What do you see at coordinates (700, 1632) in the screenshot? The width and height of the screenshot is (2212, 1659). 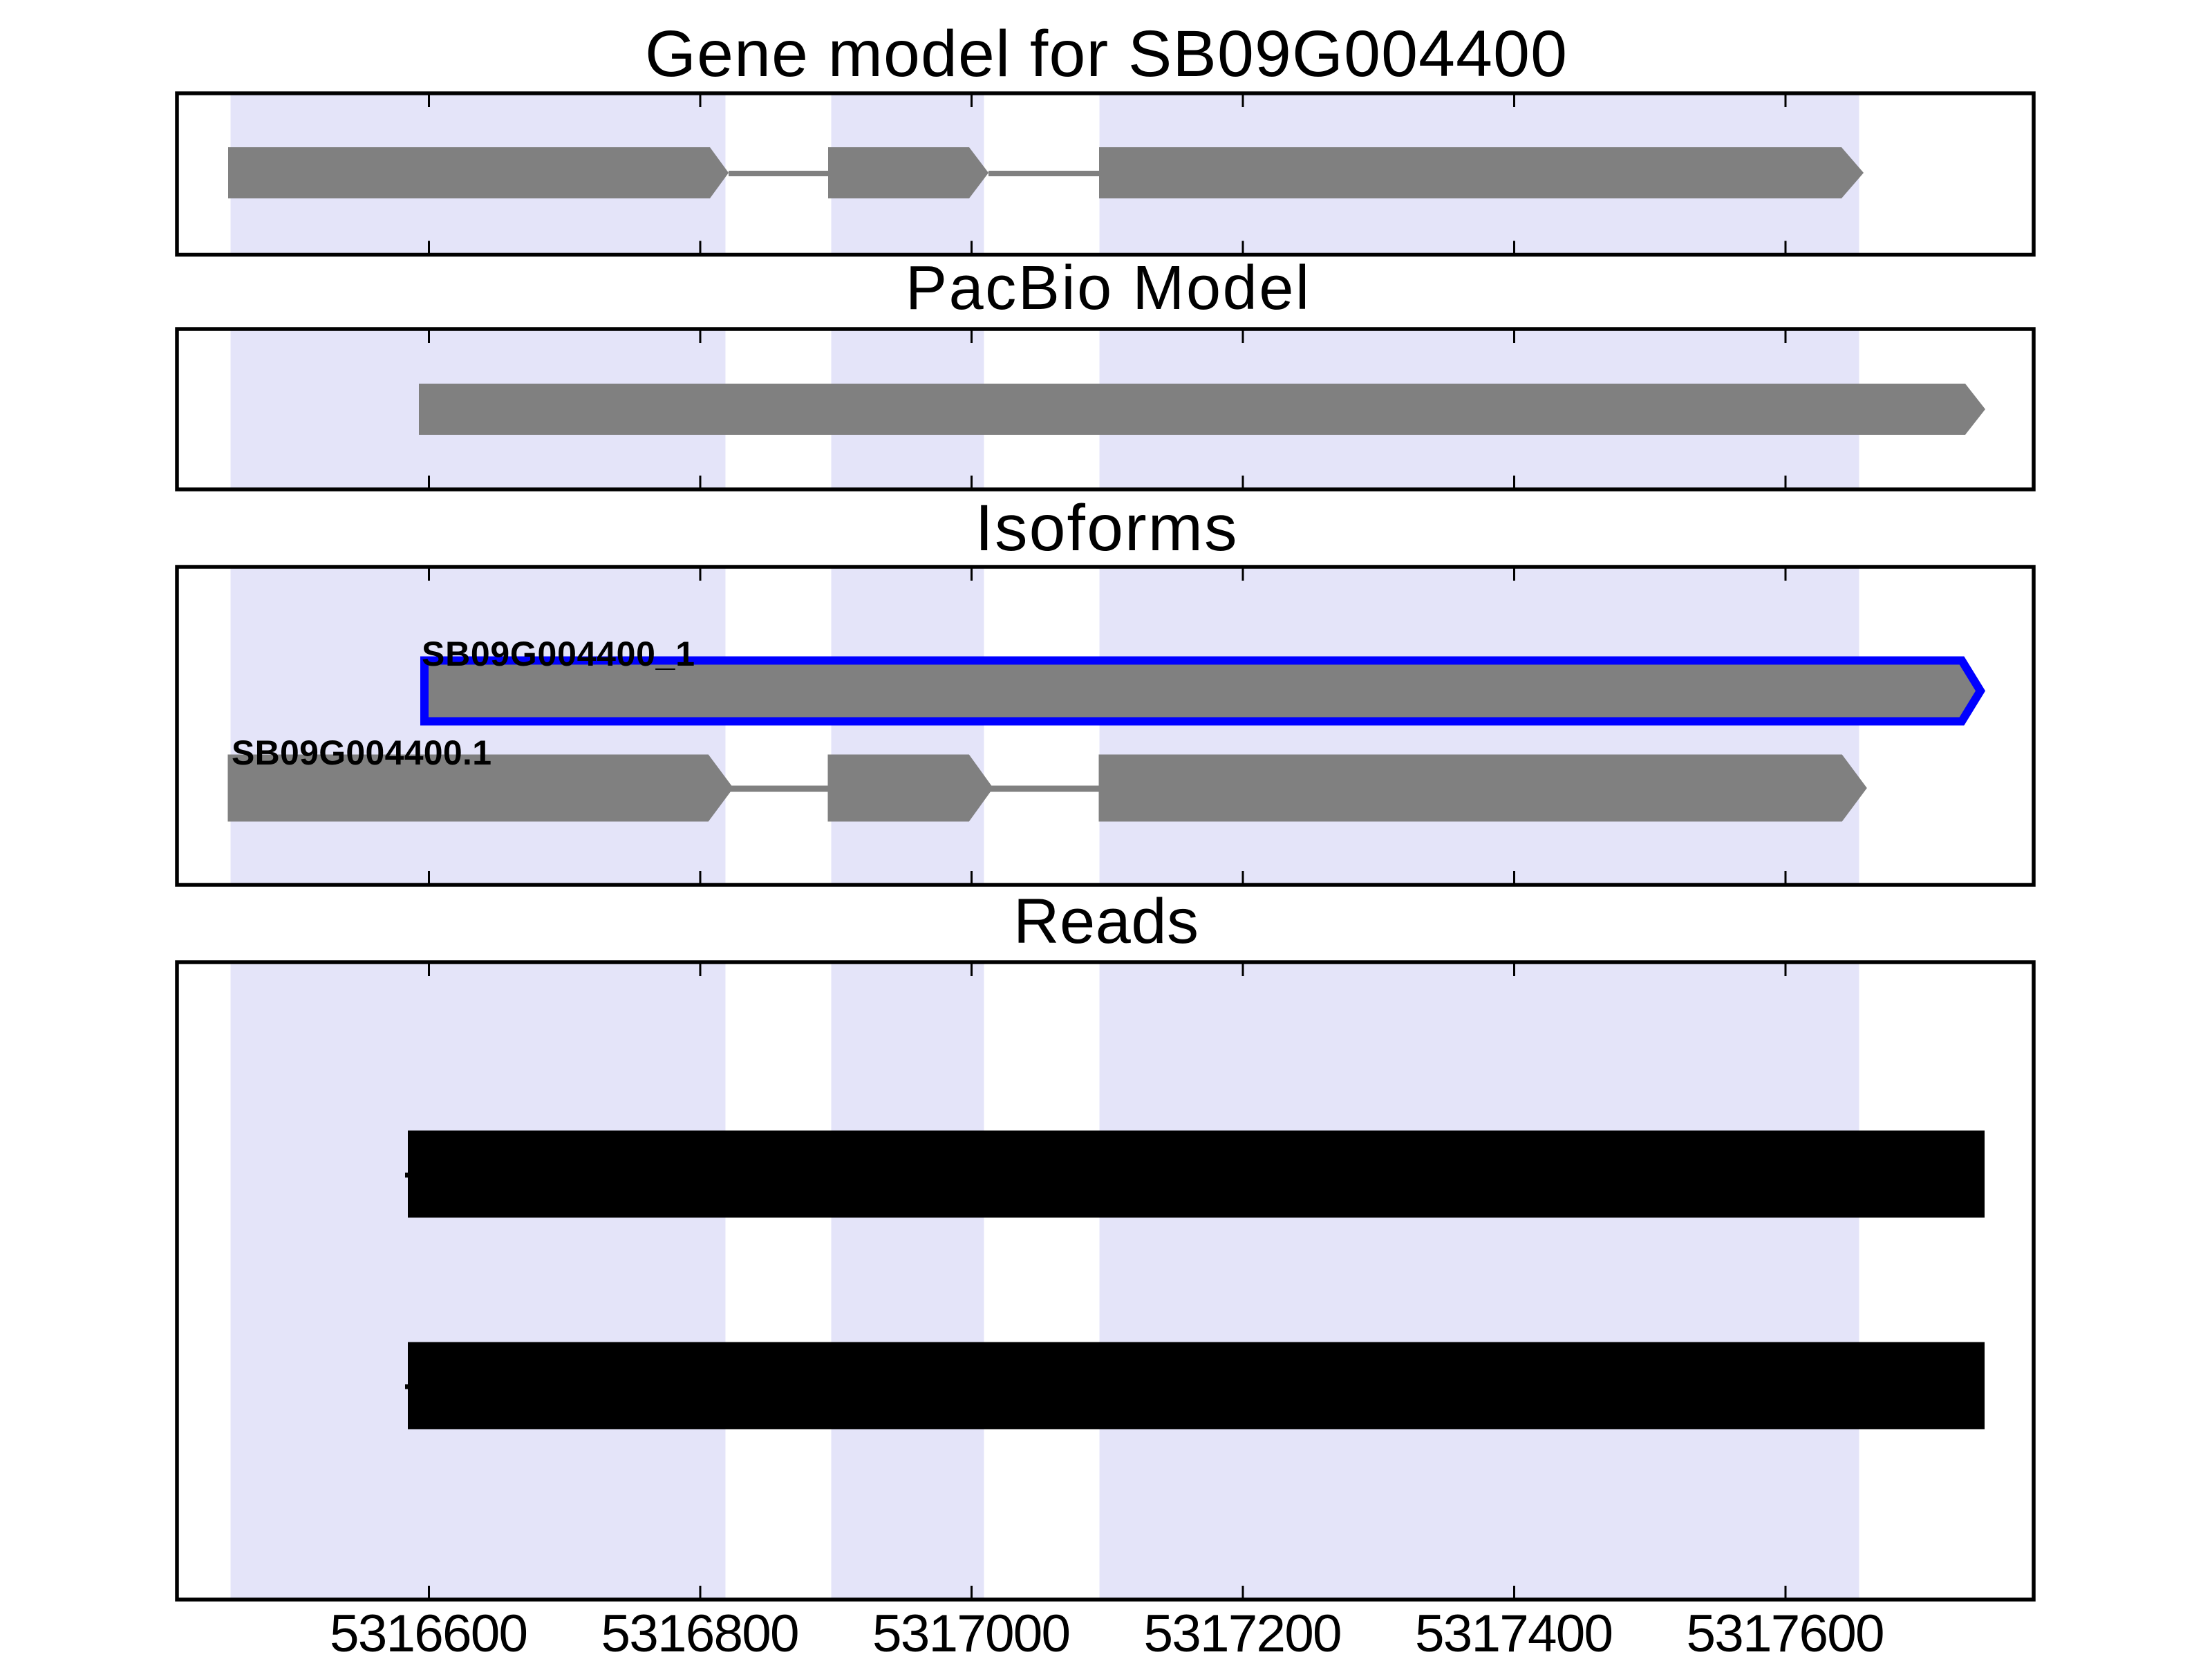 I see `svg-text: 5316800` at bounding box center [700, 1632].